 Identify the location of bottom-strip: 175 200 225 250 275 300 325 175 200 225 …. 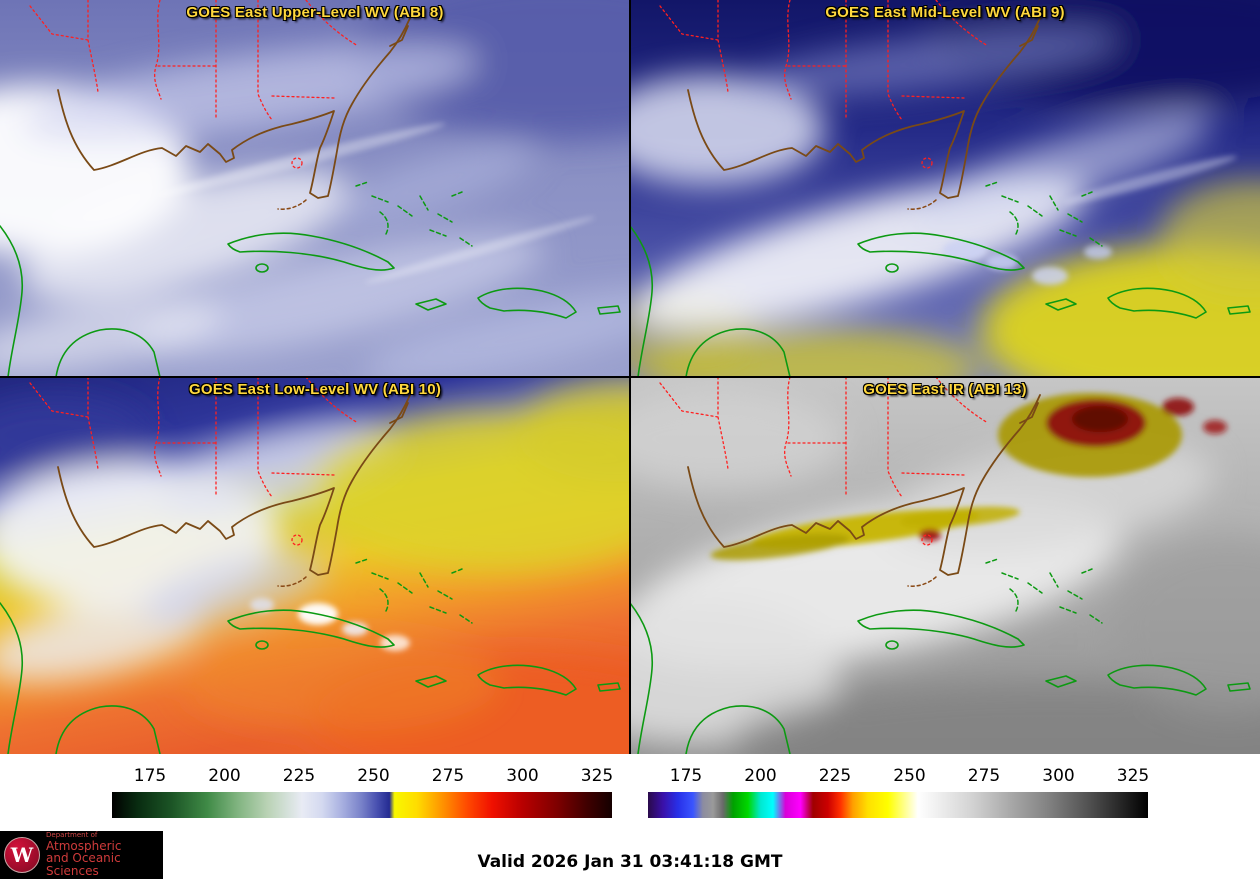
(630, 818).